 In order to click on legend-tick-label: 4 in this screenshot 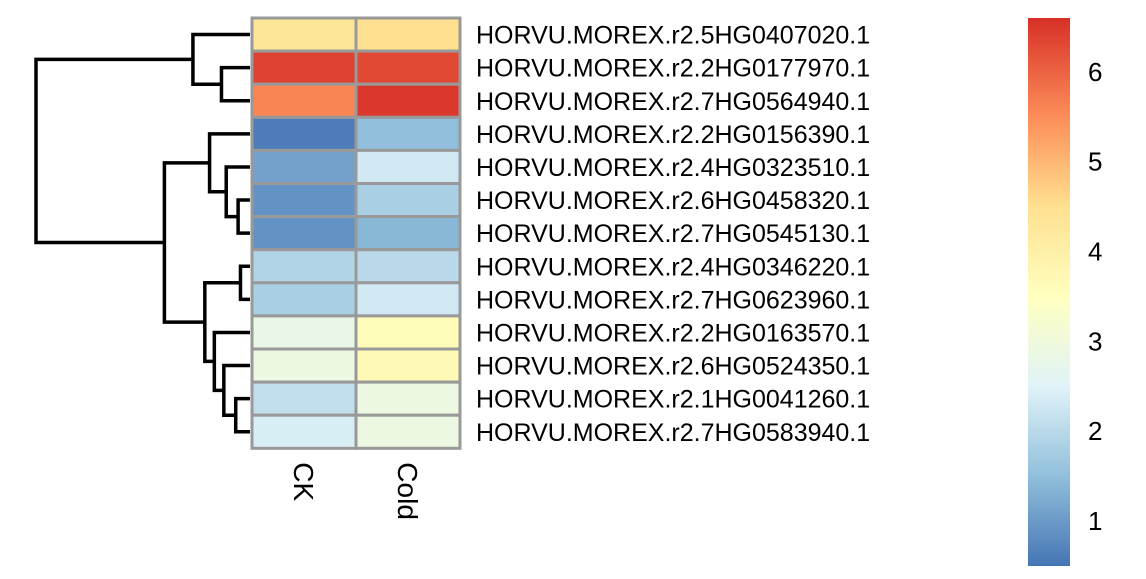, I will do `click(1095, 252)`.